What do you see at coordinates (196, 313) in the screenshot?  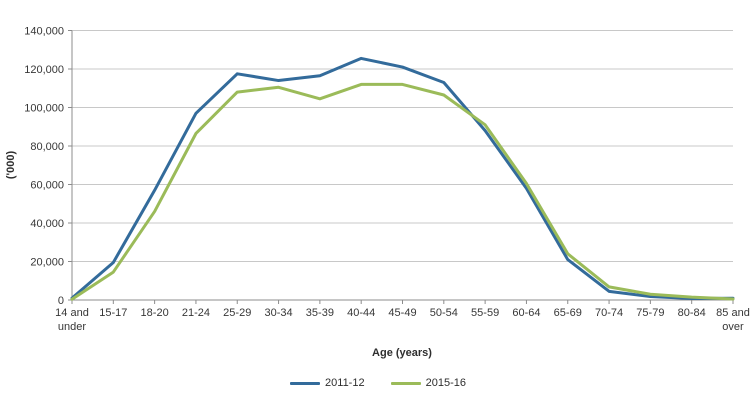 I see `x-tick-label: 21-24` at bounding box center [196, 313].